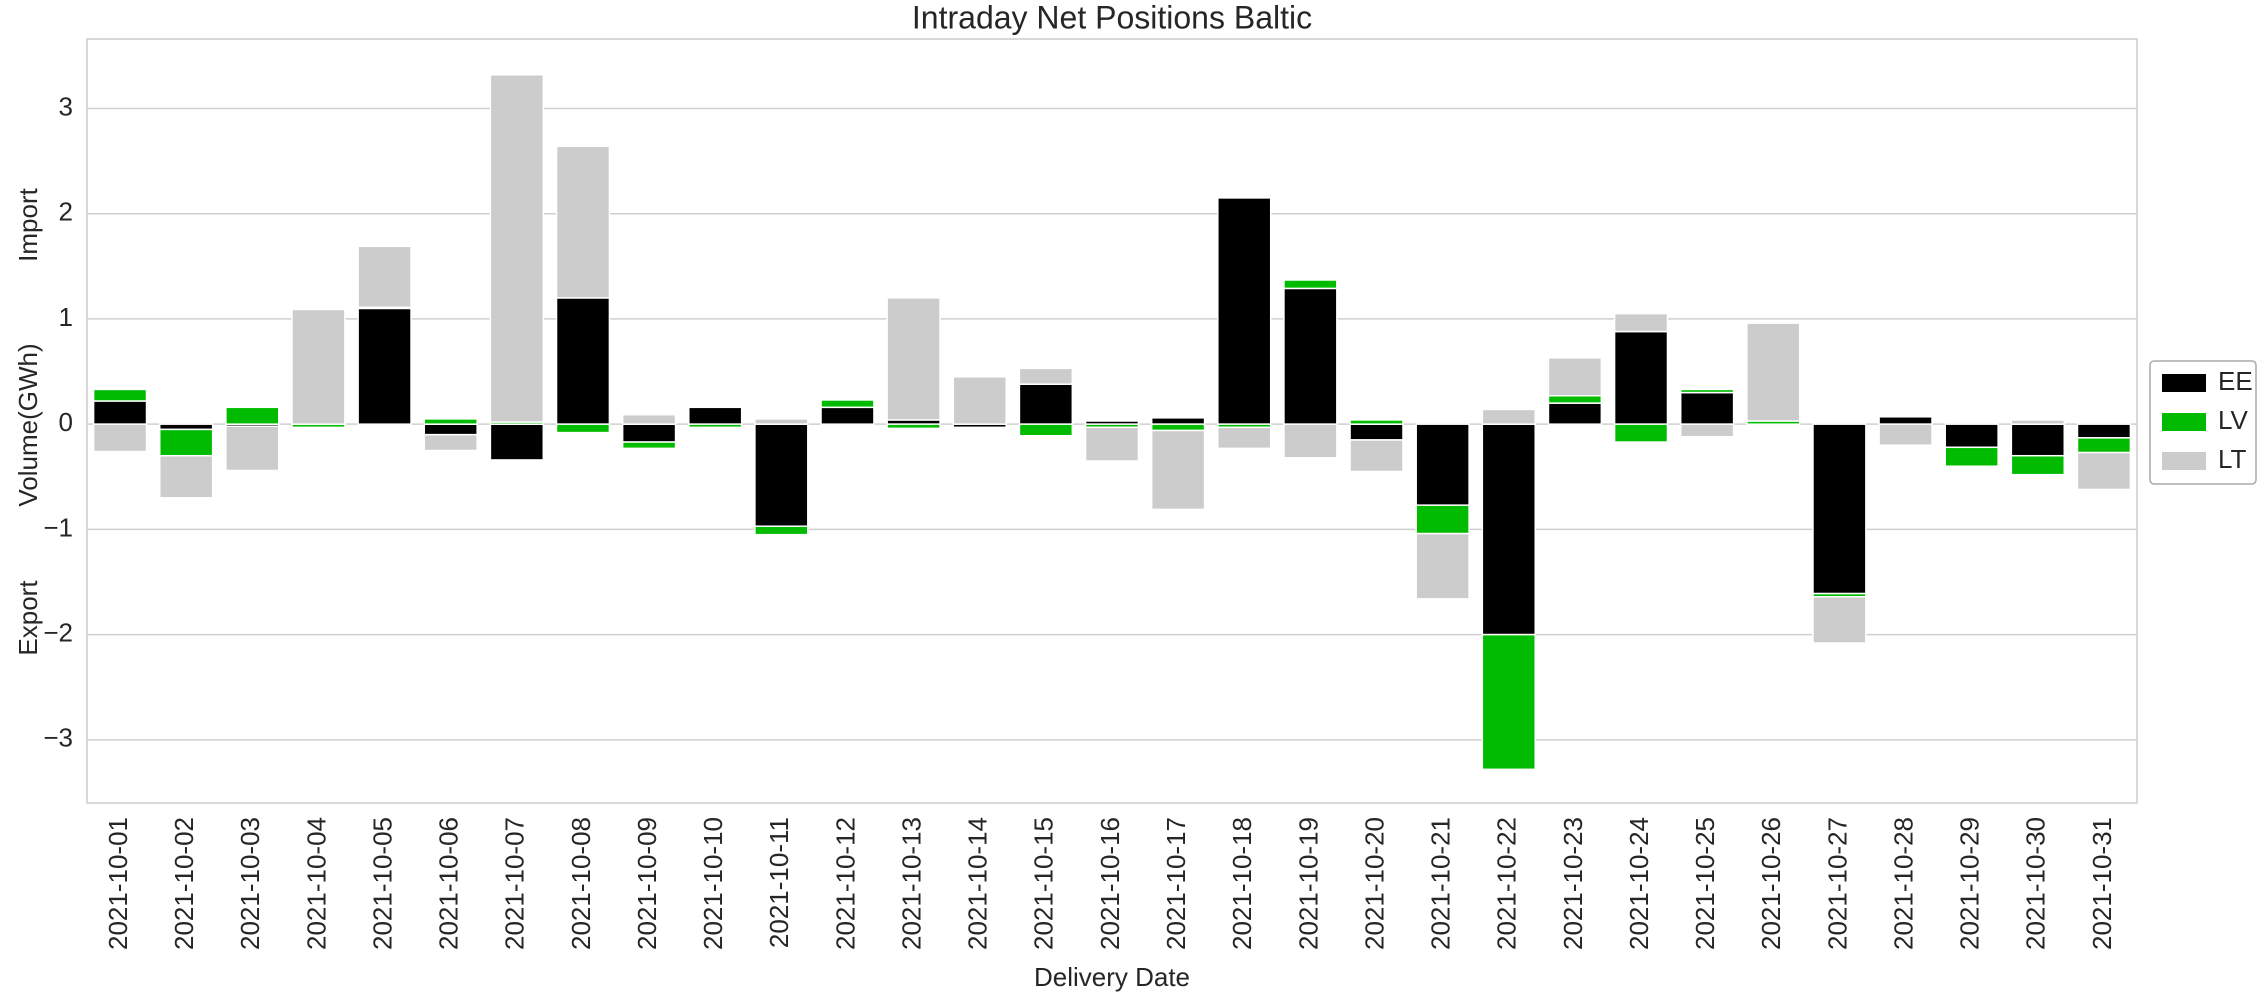 This screenshot has width=2267, height=999. Describe the element at coordinates (2102, 883) in the screenshot. I see `x-tick-label: 2021-10-31` at that location.